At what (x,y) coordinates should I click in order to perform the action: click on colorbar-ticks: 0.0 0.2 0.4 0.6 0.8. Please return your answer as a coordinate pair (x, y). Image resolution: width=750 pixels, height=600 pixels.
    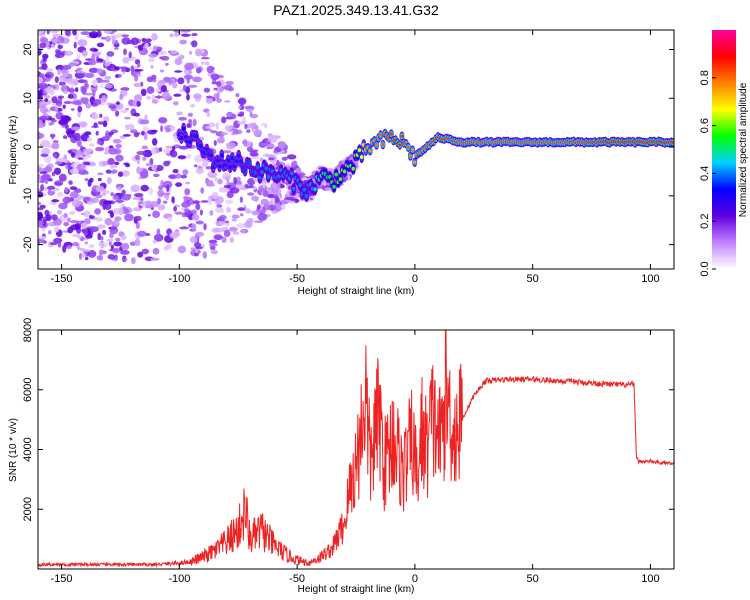
    Looking at the image, I should click on (707, 173).